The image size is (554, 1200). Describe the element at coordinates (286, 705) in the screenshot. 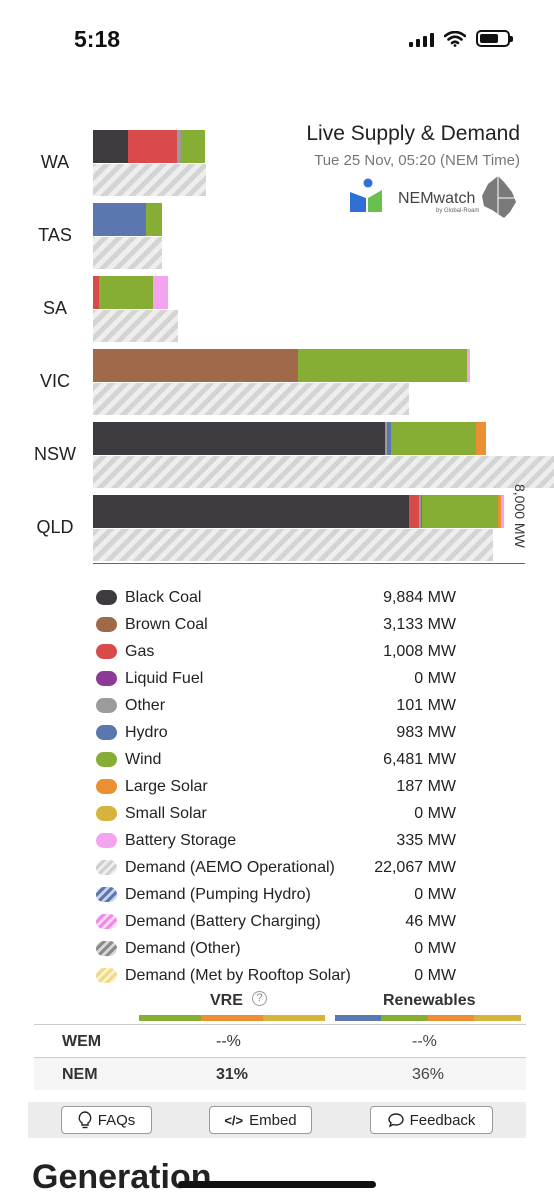

I see `legend-item-other: Other 101 MW` at that location.